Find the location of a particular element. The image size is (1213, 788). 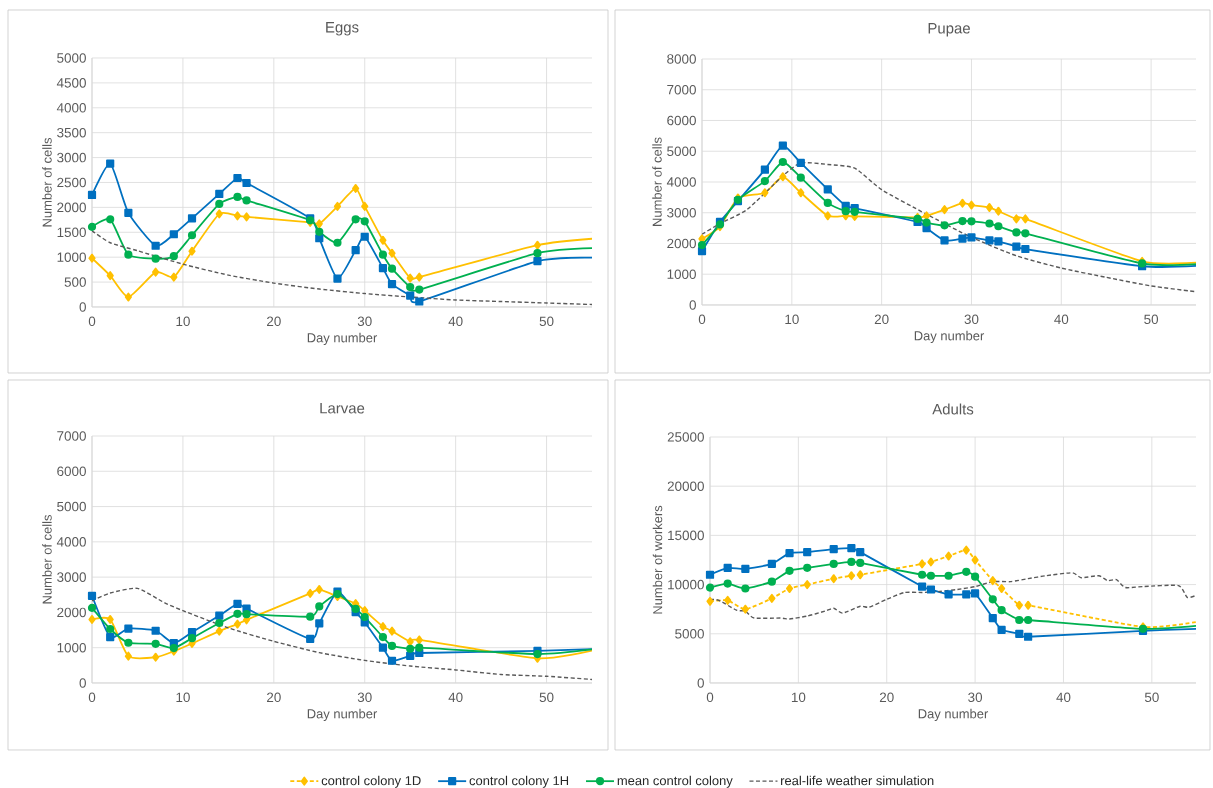

chart-title: Eggs is located at coordinates (342, 29).